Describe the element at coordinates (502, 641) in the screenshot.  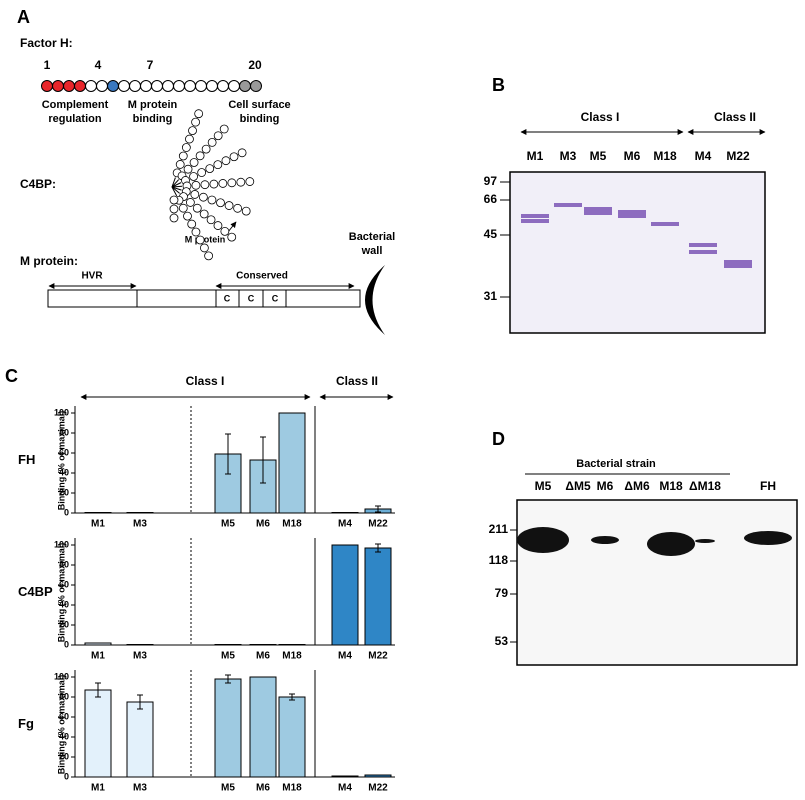
I see `marker-label: 53` at that location.